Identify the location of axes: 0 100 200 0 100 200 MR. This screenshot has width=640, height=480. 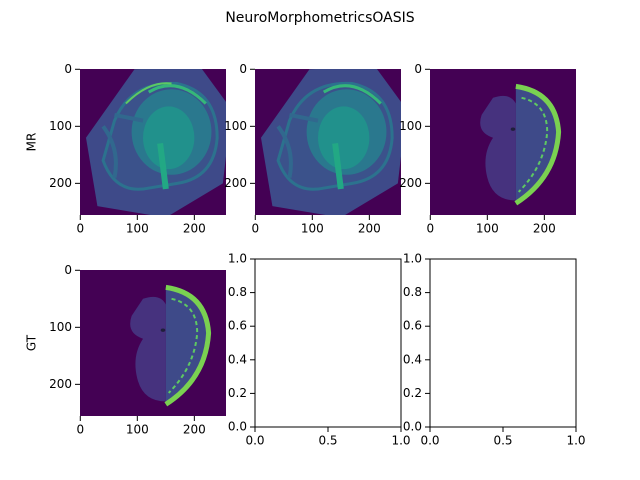
(125, 149).